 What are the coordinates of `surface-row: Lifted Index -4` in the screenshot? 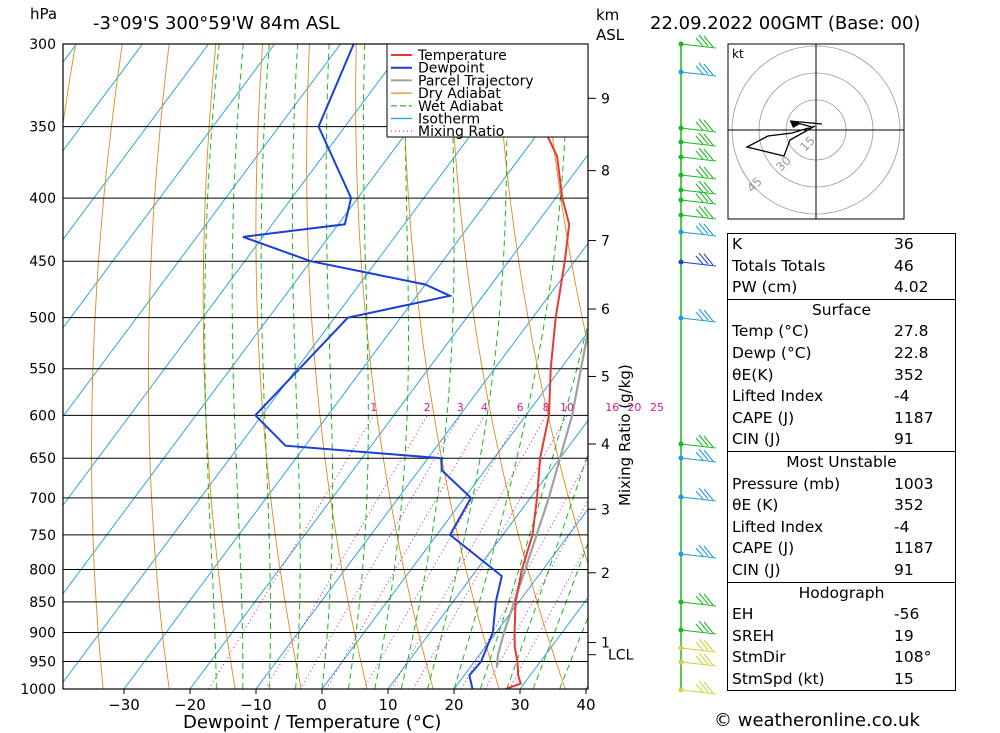 It's located at (841, 397).